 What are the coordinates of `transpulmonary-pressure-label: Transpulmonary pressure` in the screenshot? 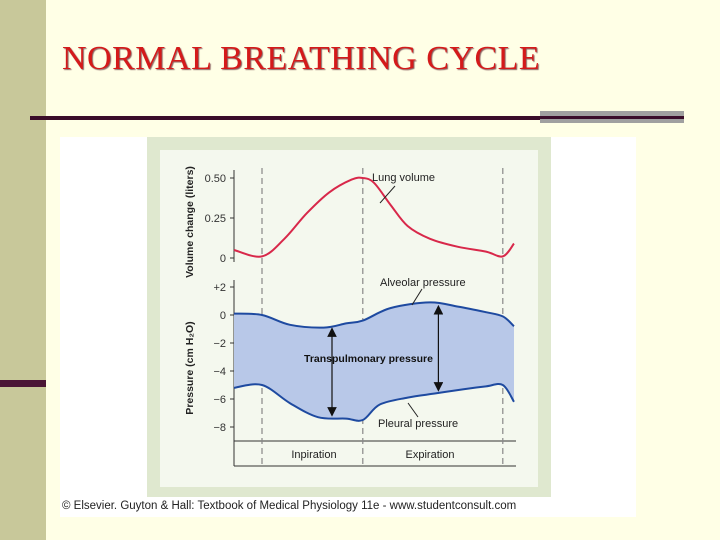 It's located at (368, 359).